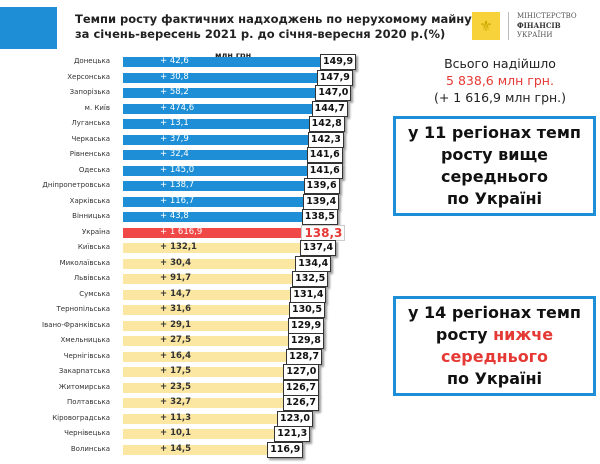 This screenshot has width=600, height=464. I want to click on increment-label: + 91,7, so click(176, 278).